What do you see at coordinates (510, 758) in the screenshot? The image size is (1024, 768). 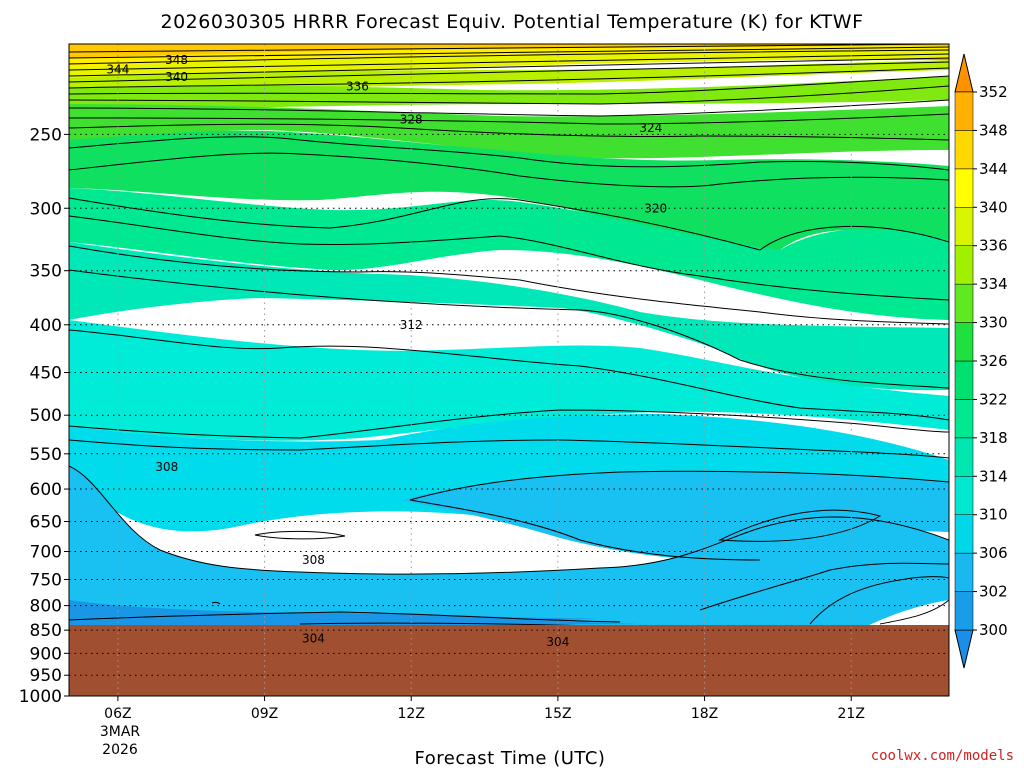 I see `x-axis-label: Forecast Time (UTC)` at bounding box center [510, 758].